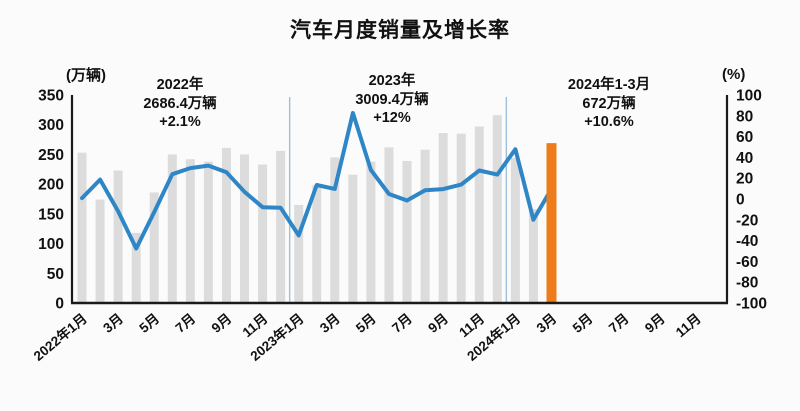 Image resolution: width=800 pixels, height=411 pixels. I want to click on x-axis-tick-label: 2022年1月, so click(60, 337).